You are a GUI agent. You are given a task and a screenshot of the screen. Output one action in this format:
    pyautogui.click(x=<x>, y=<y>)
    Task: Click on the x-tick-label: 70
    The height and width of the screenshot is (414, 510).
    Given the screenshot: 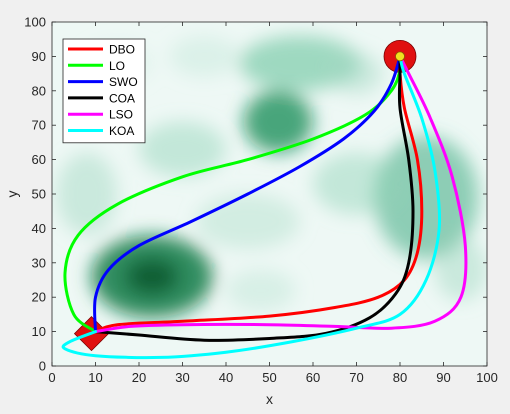 What is the action you would take?
    pyautogui.click(x=356, y=377)
    